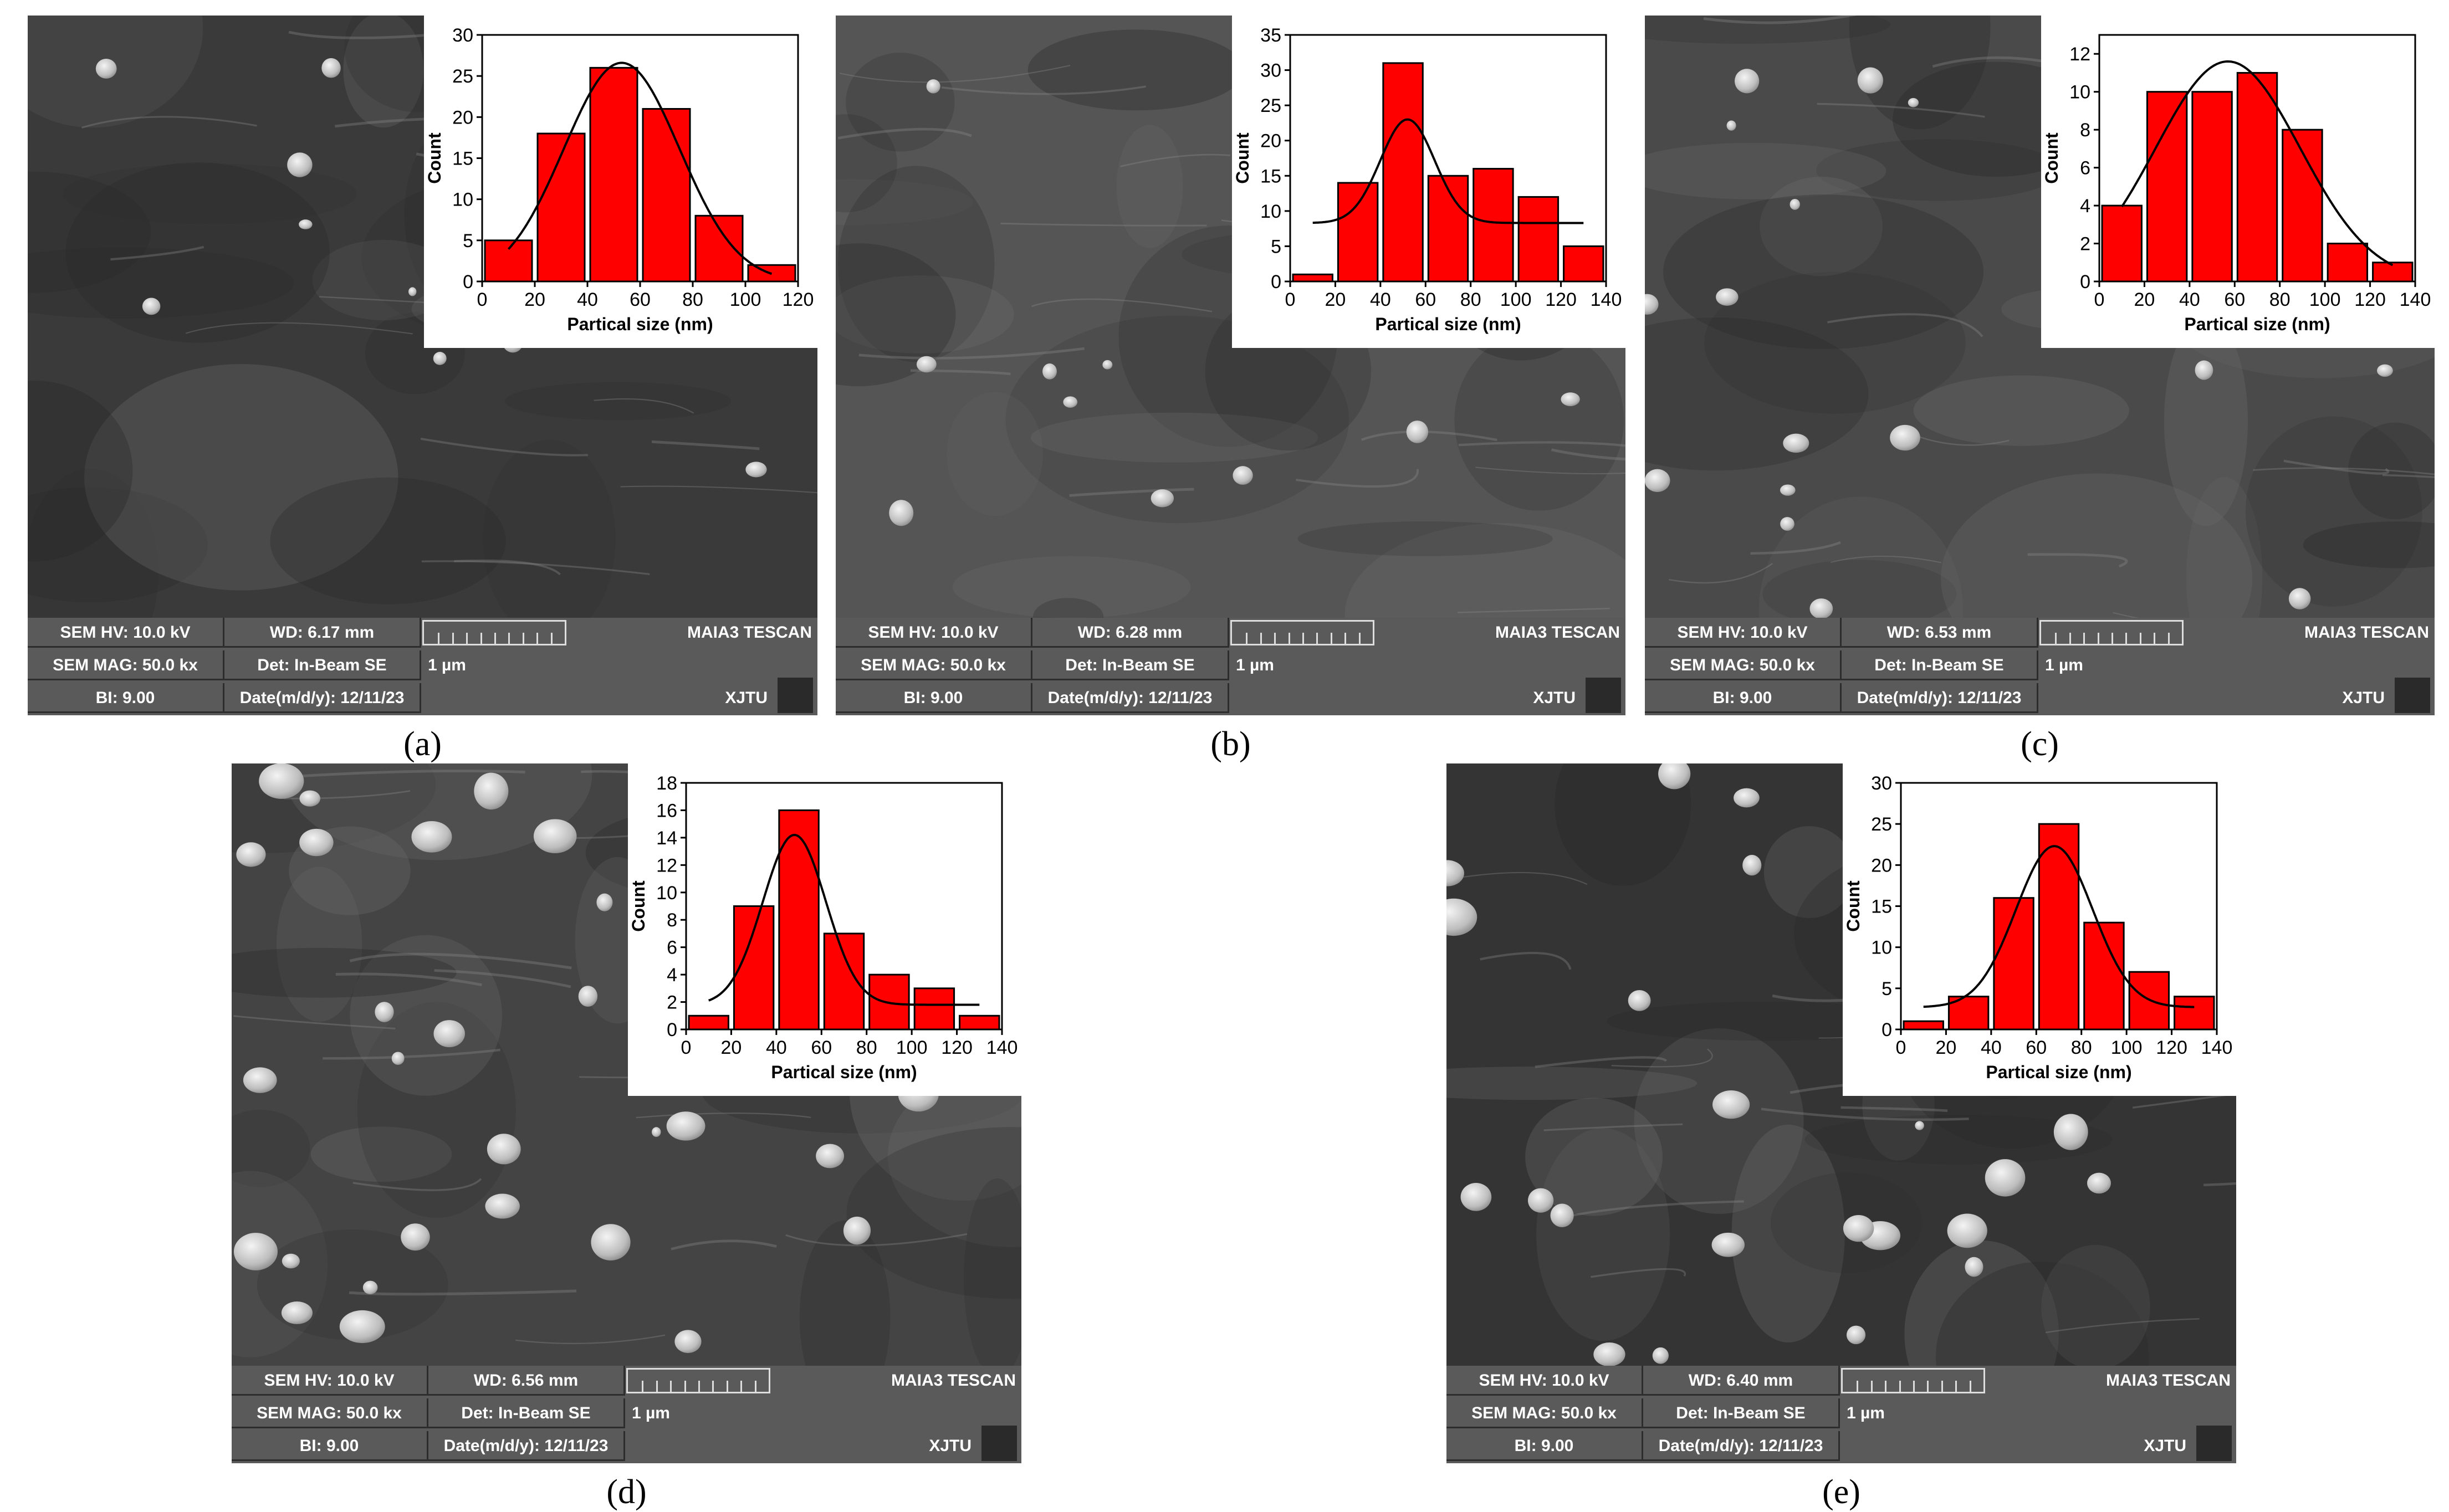  I want to click on sem-hv-label: SEM HV: 10.0 kV, so click(934, 633).